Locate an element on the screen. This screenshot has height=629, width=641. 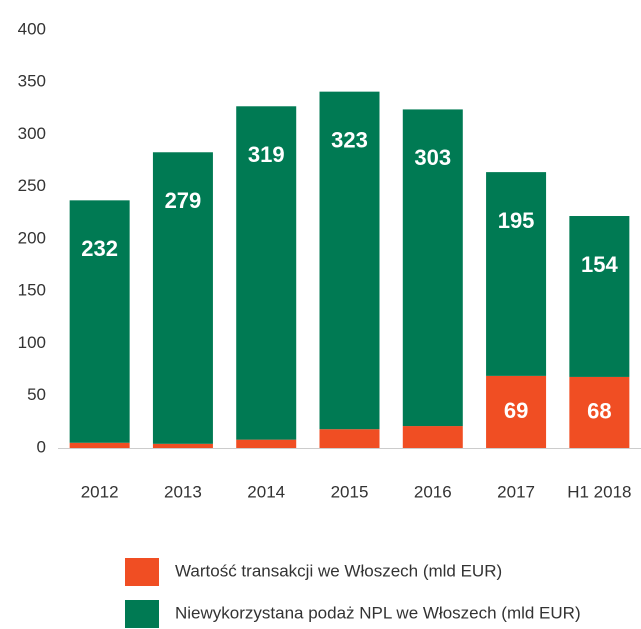
data-label: 154 is located at coordinates (599, 264).